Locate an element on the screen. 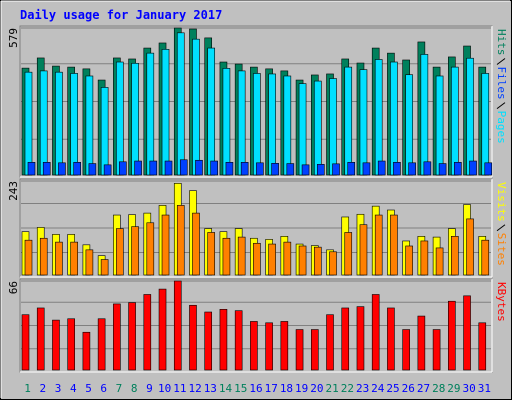 The height and width of the screenshot is (400, 512). x-tick-label: 4 is located at coordinates (73, 388).